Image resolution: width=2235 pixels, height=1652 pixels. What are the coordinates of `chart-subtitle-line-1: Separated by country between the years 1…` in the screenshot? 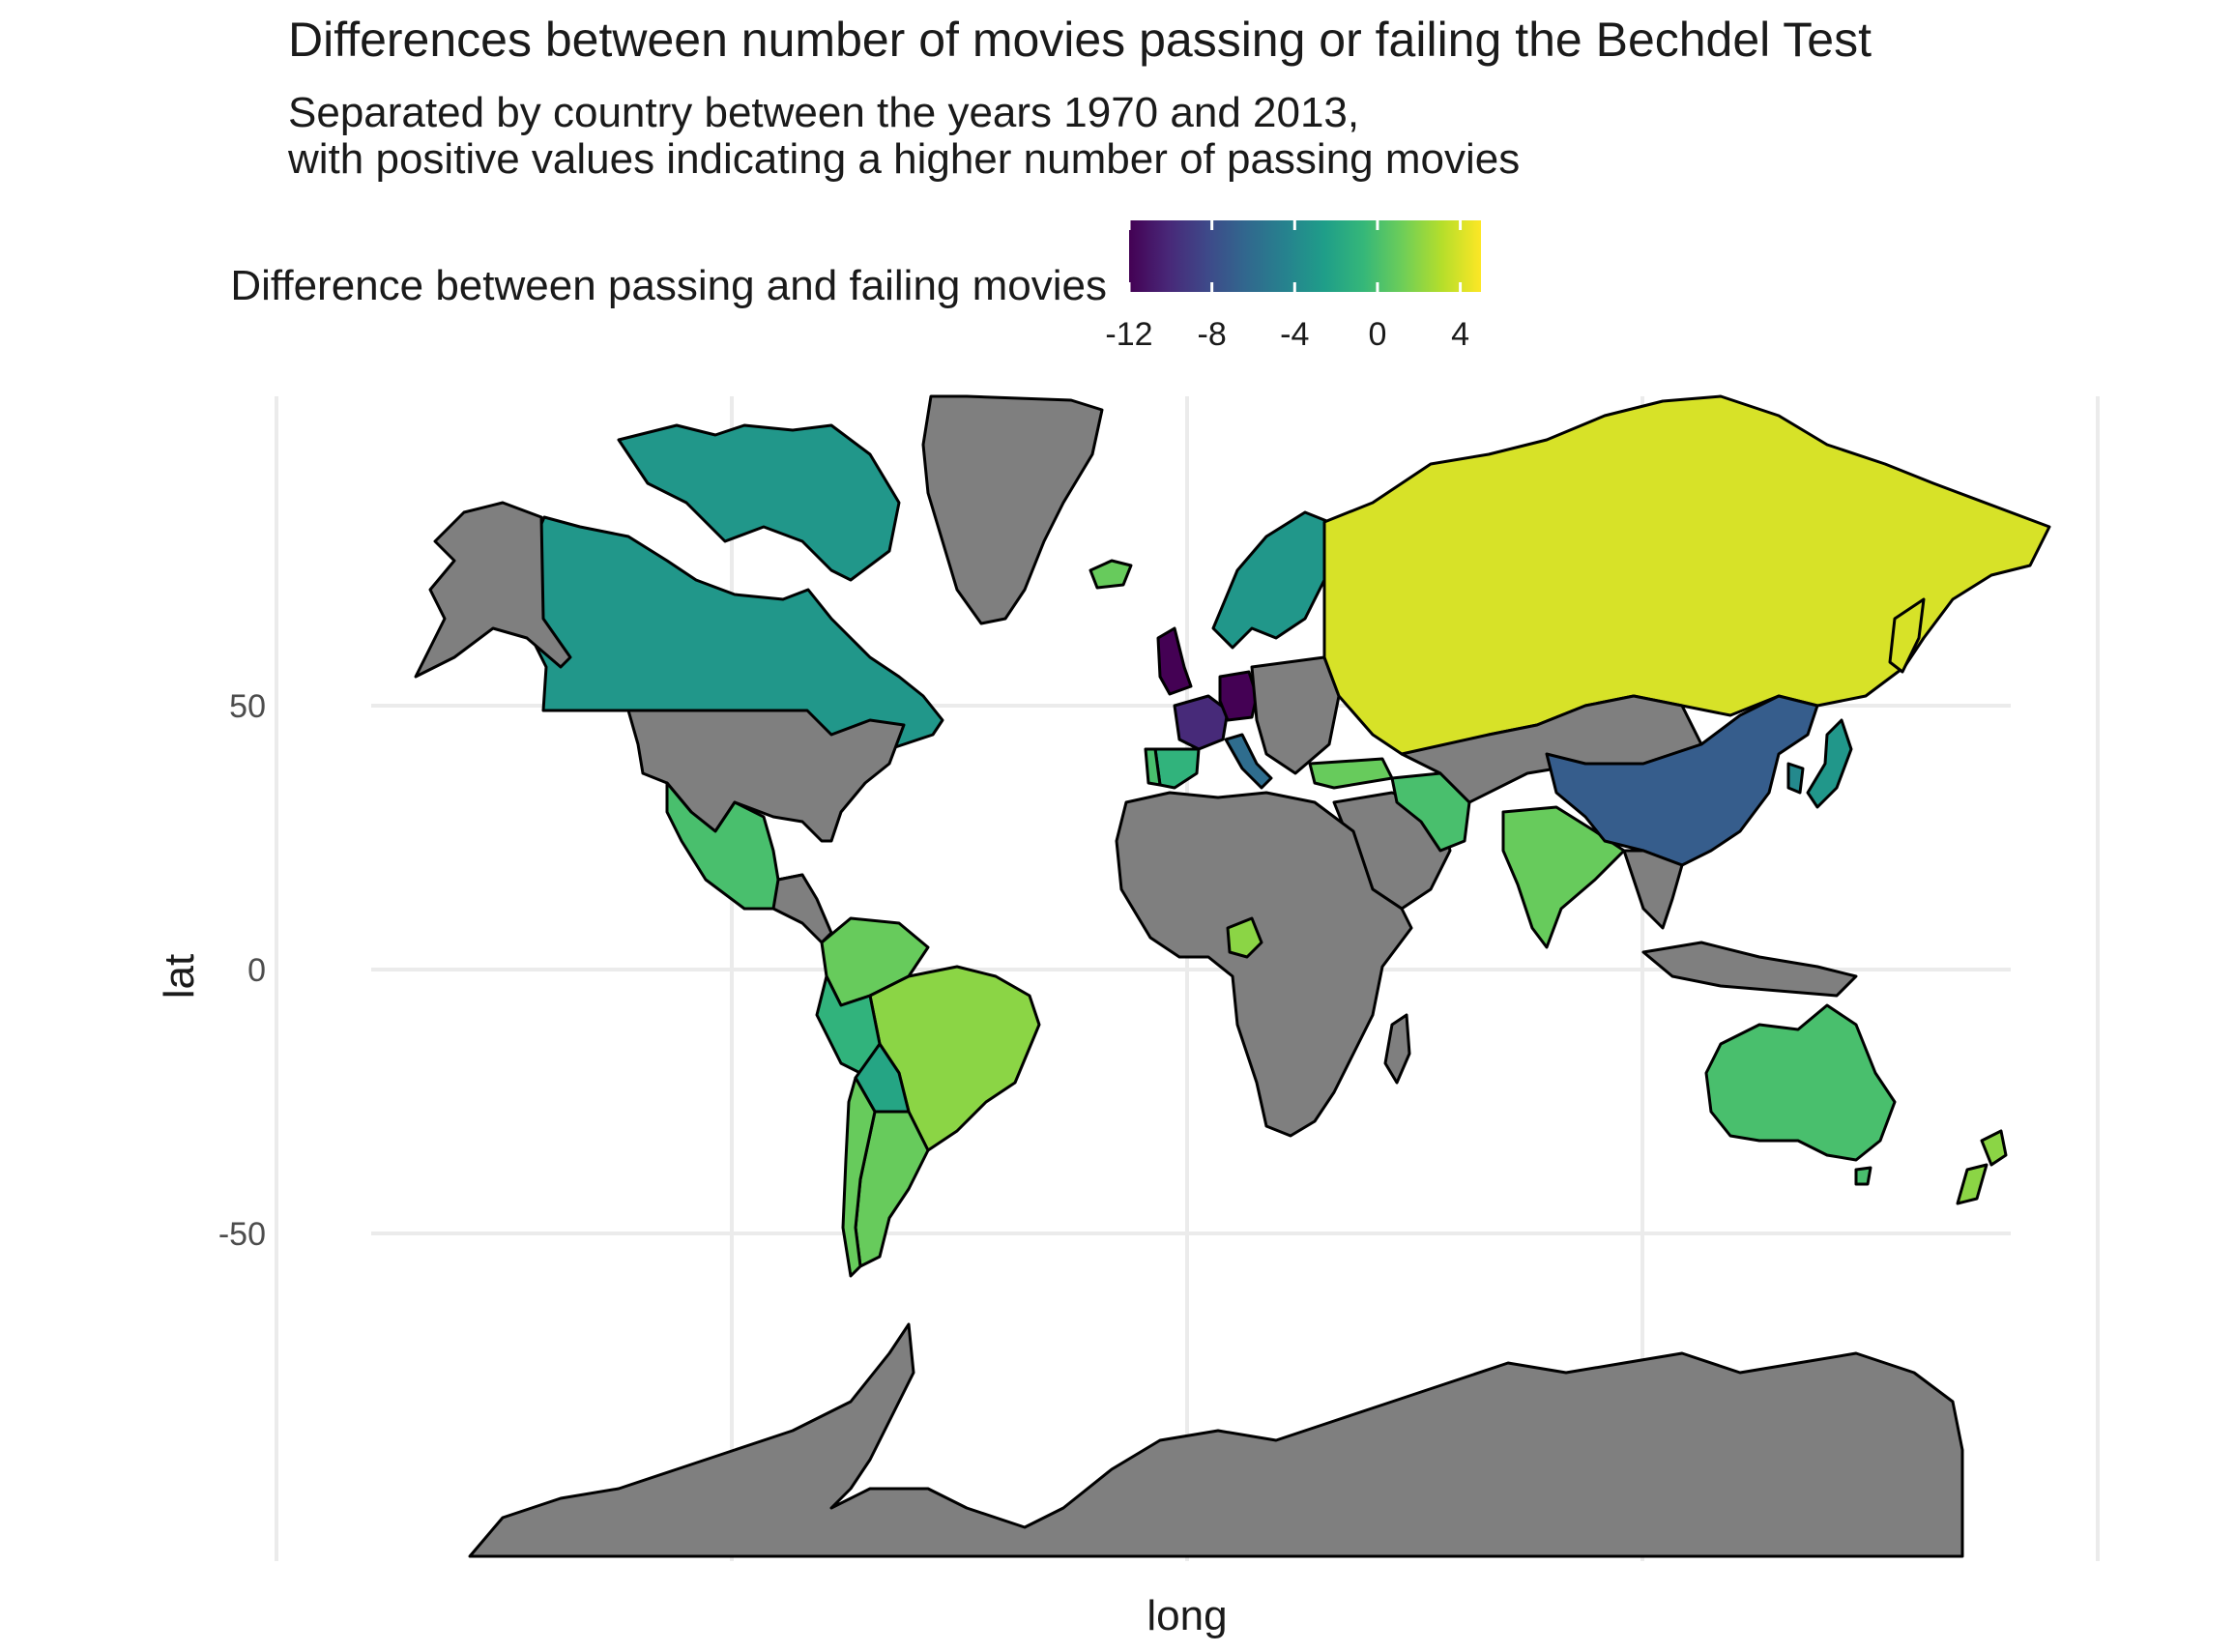 It's located at (824, 112).